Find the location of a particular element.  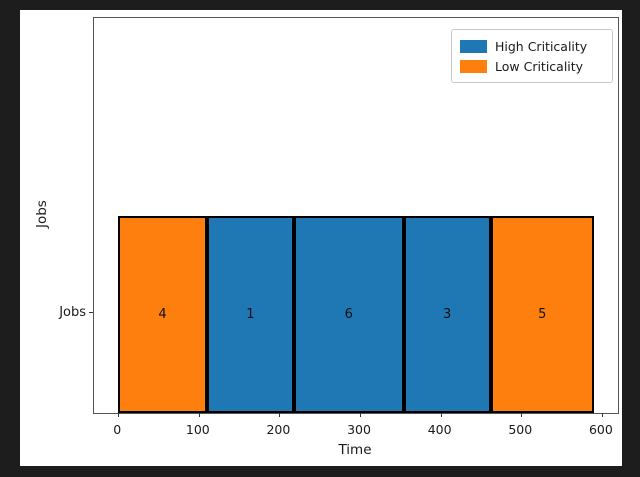

job-number-label: 6 is located at coordinates (348, 314).